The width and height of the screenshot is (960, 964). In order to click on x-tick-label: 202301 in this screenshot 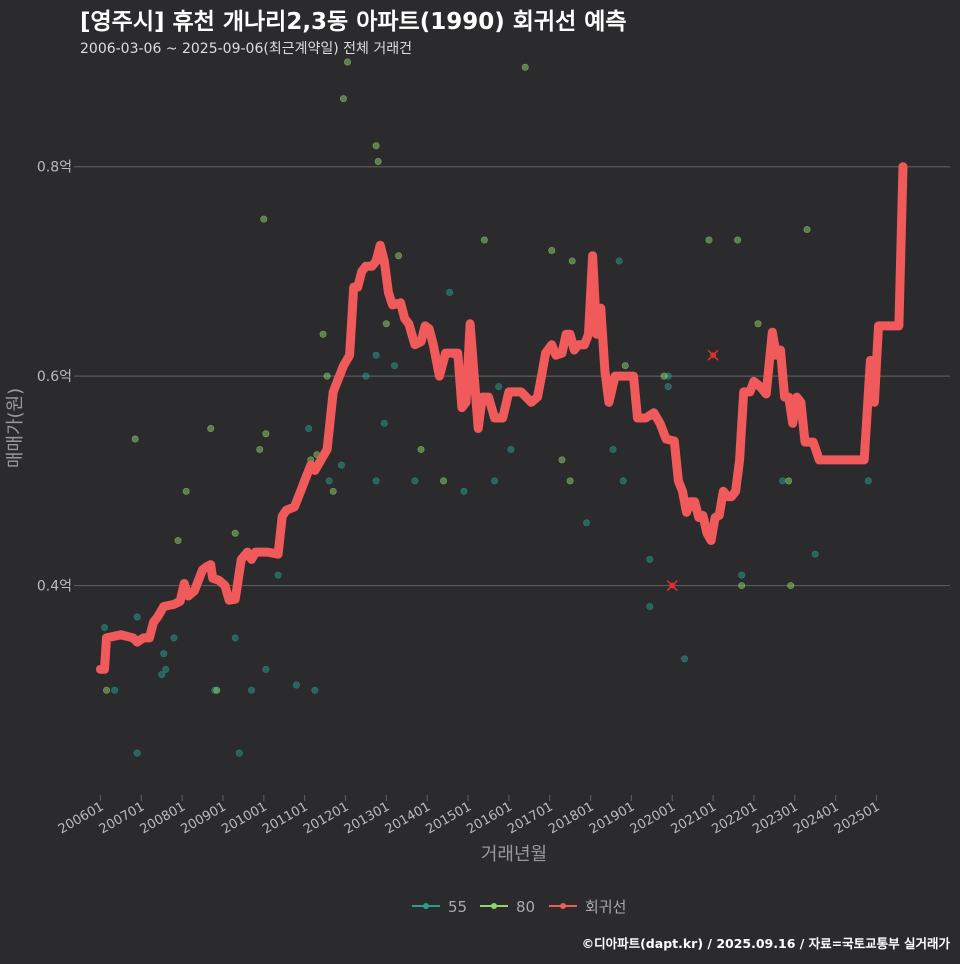, I will do `click(775, 818)`.